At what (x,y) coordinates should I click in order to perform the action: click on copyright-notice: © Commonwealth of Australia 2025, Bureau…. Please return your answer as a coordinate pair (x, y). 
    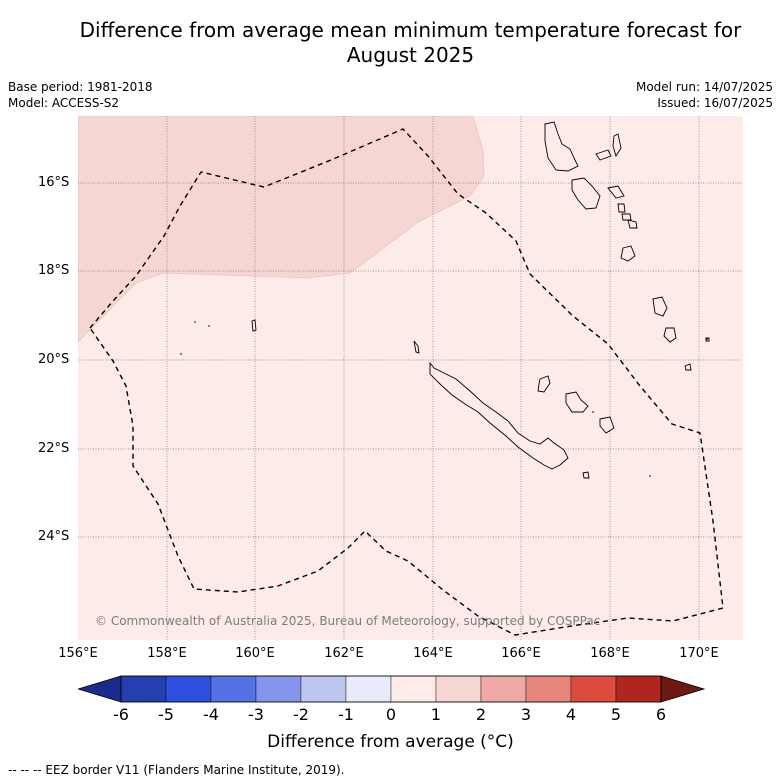
    Looking at the image, I should click on (348, 621).